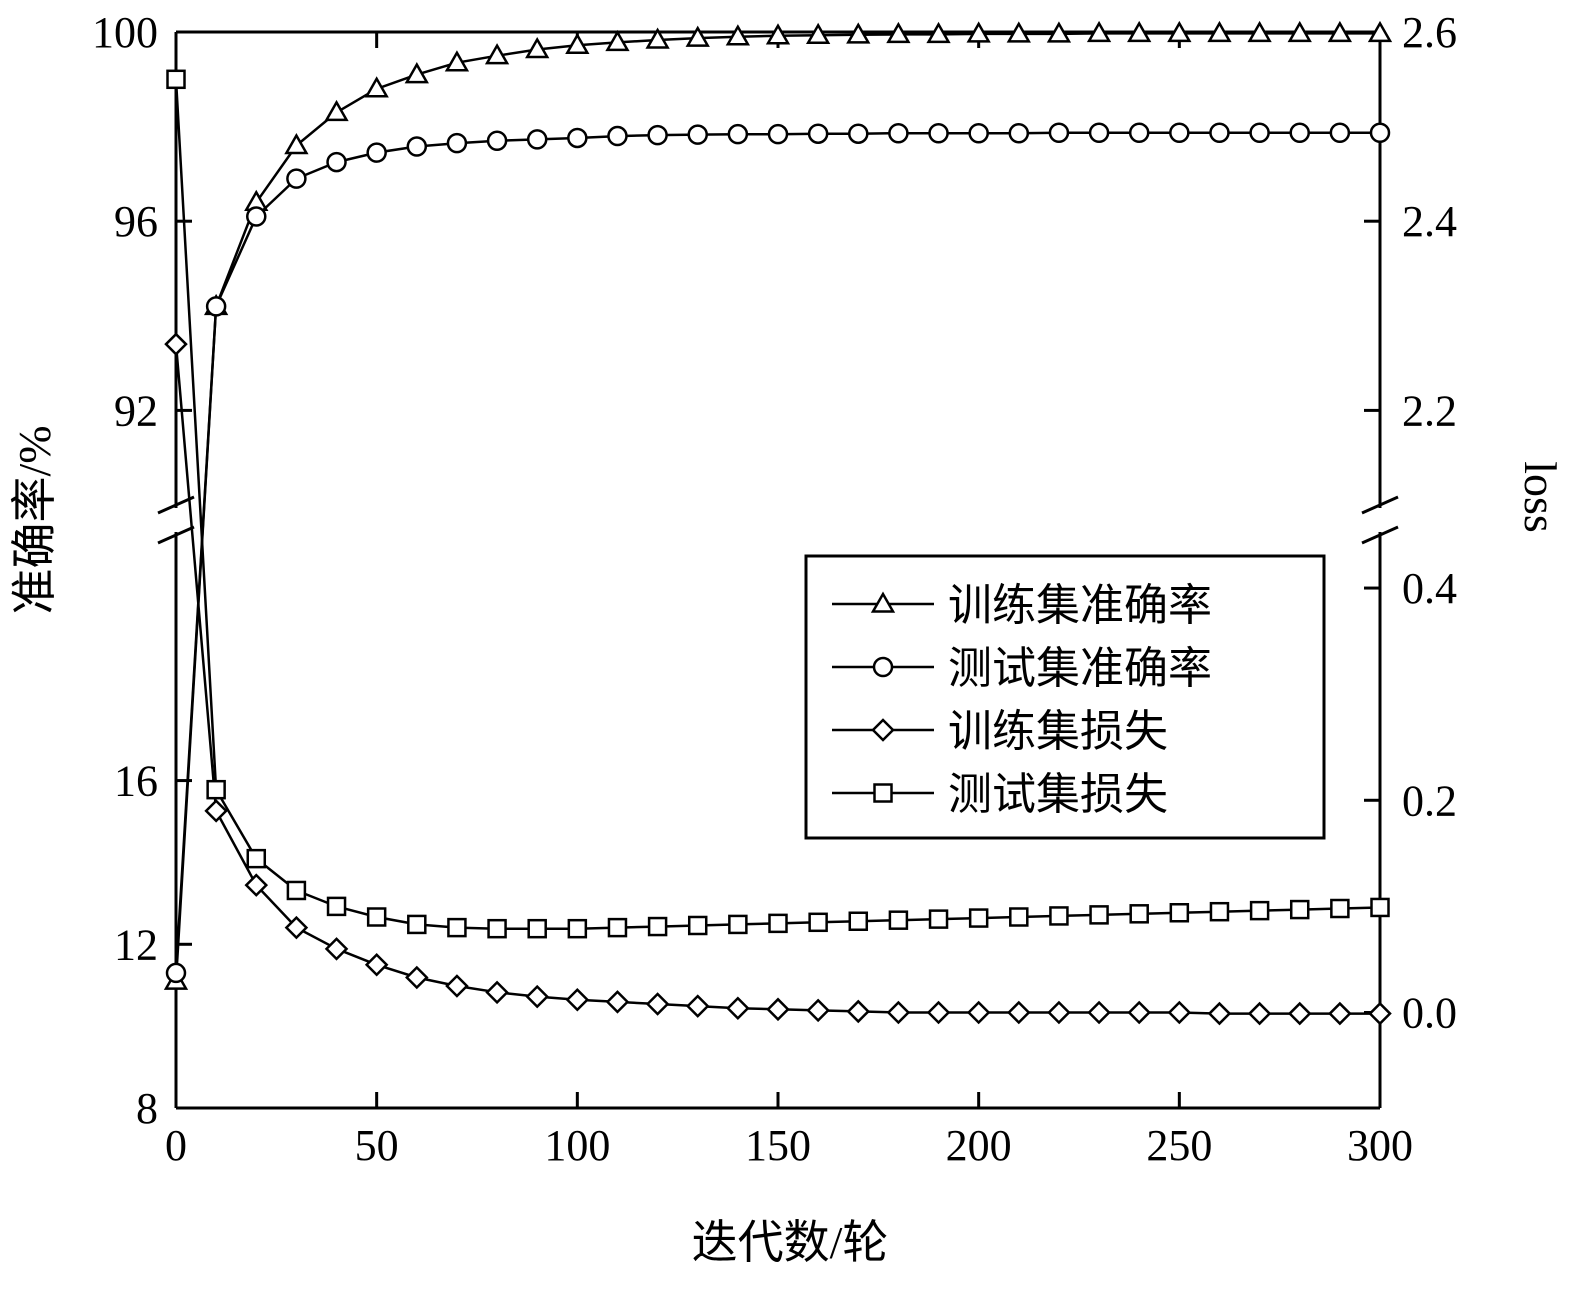  Describe the element at coordinates (790, 1242) in the screenshot. I see `x-axis-title: 迭代数/轮` at that location.